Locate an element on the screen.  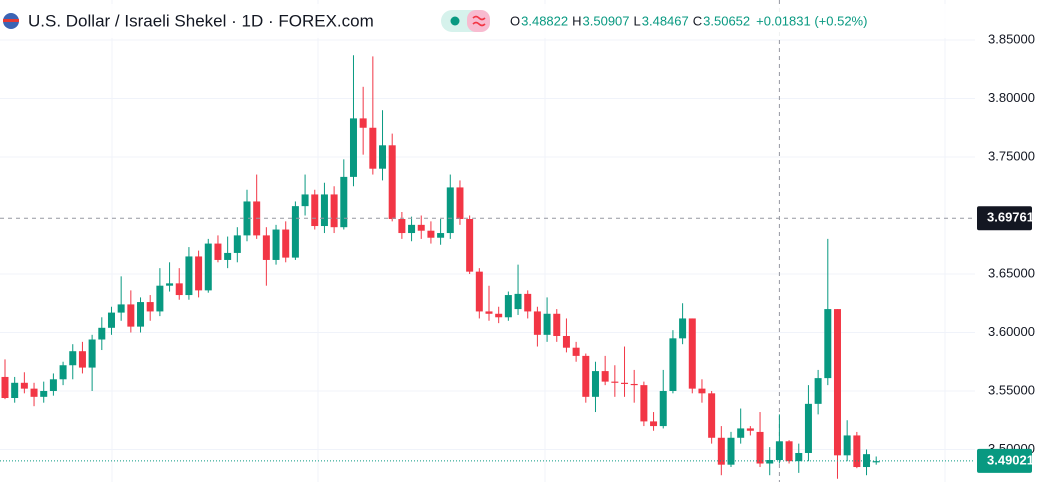
symbol-flag-stripes is located at coordinates (11, 20).